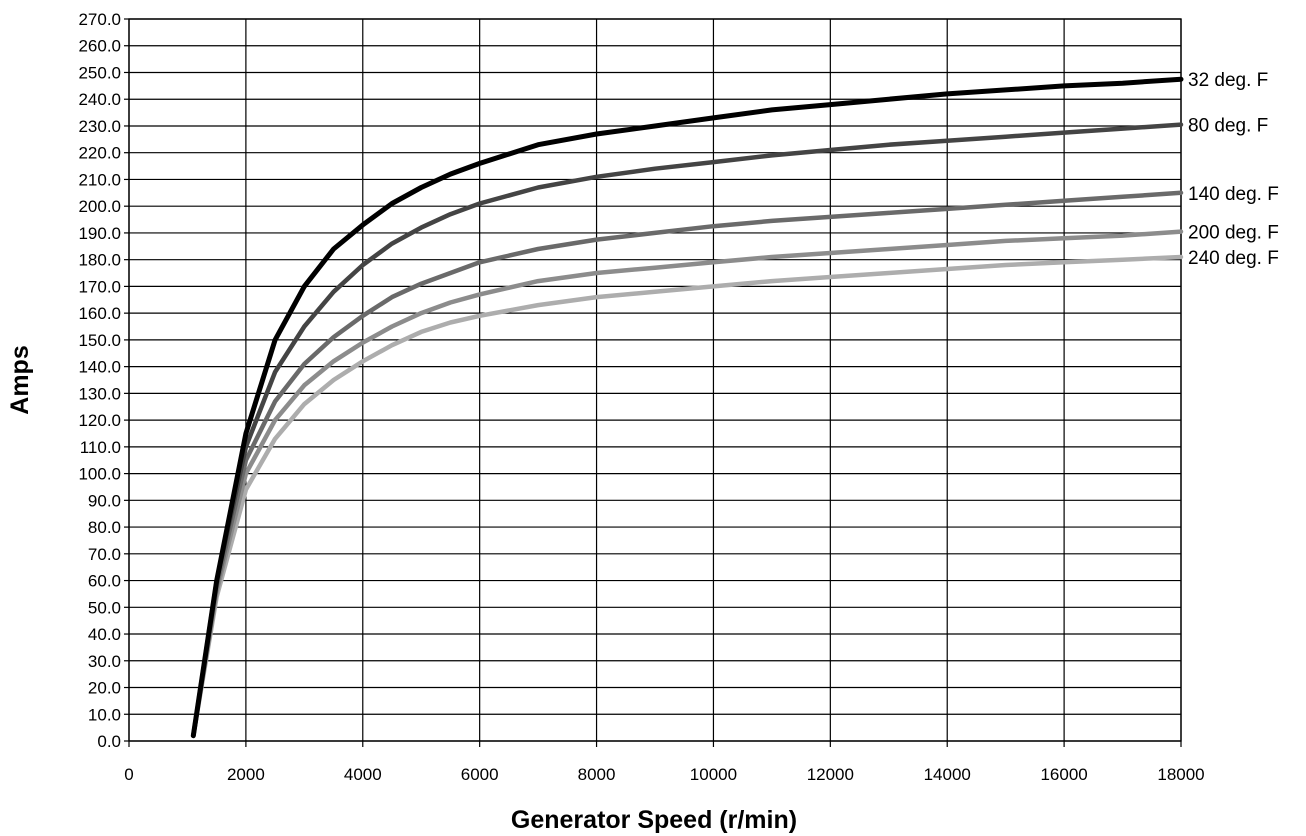 This screenshot has height=836, width=1306. What do you see at coordinates (99, 393) in the screenshot?
I see `y-tick-label: 130.0` at bounding box center [99, 393].